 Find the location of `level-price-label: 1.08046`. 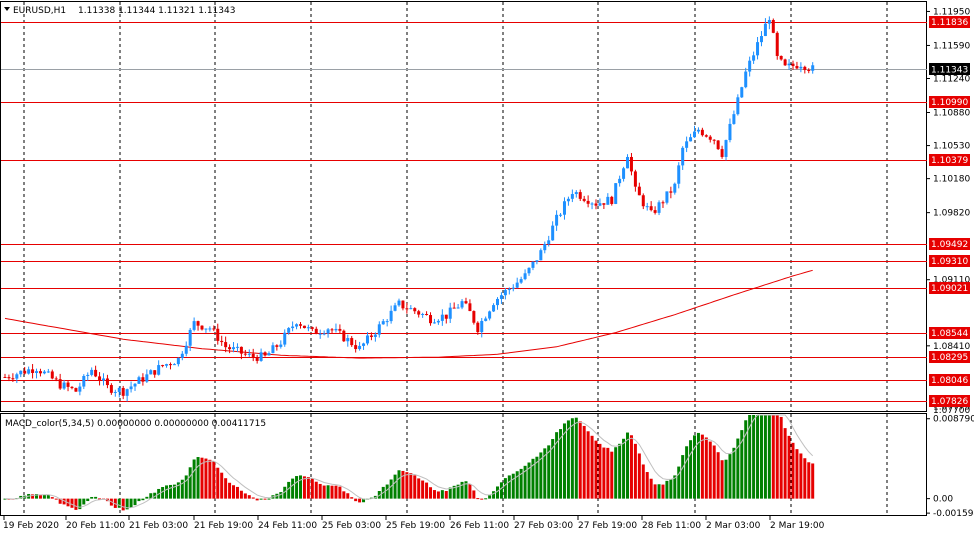

level-price-label: 1.08046 is located at coordinates (949, 381).